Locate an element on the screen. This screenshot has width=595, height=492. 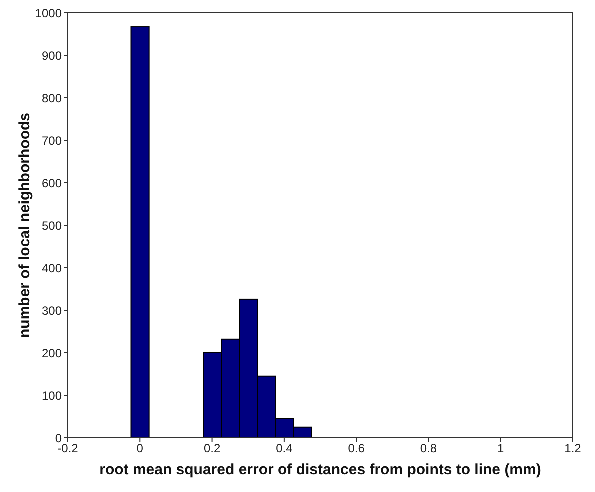
y-tick-label: 600 is located at coordinates (52, 183).